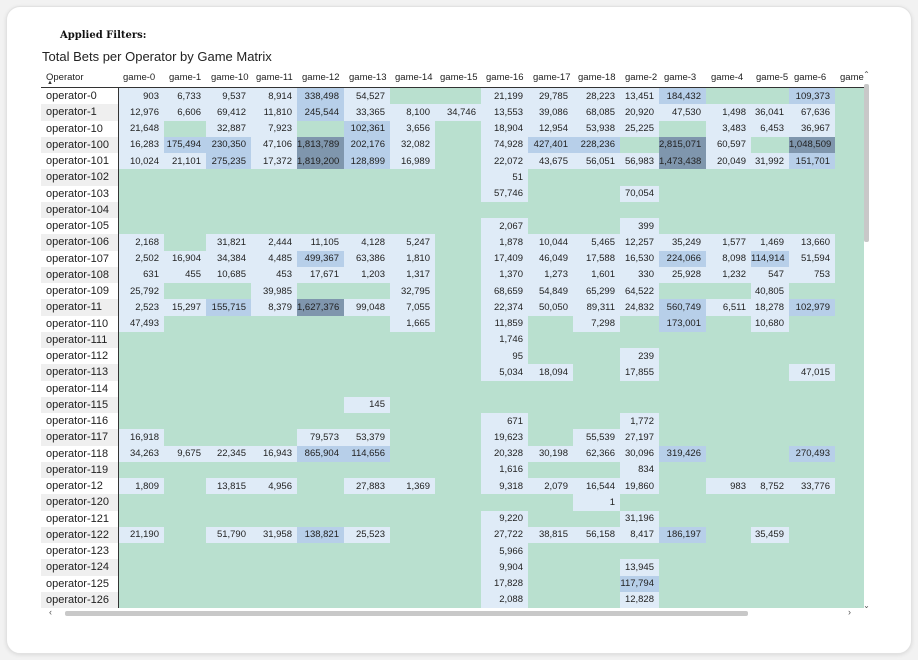  I want to click on matrix-cell: 1,616, so click(504, 469).